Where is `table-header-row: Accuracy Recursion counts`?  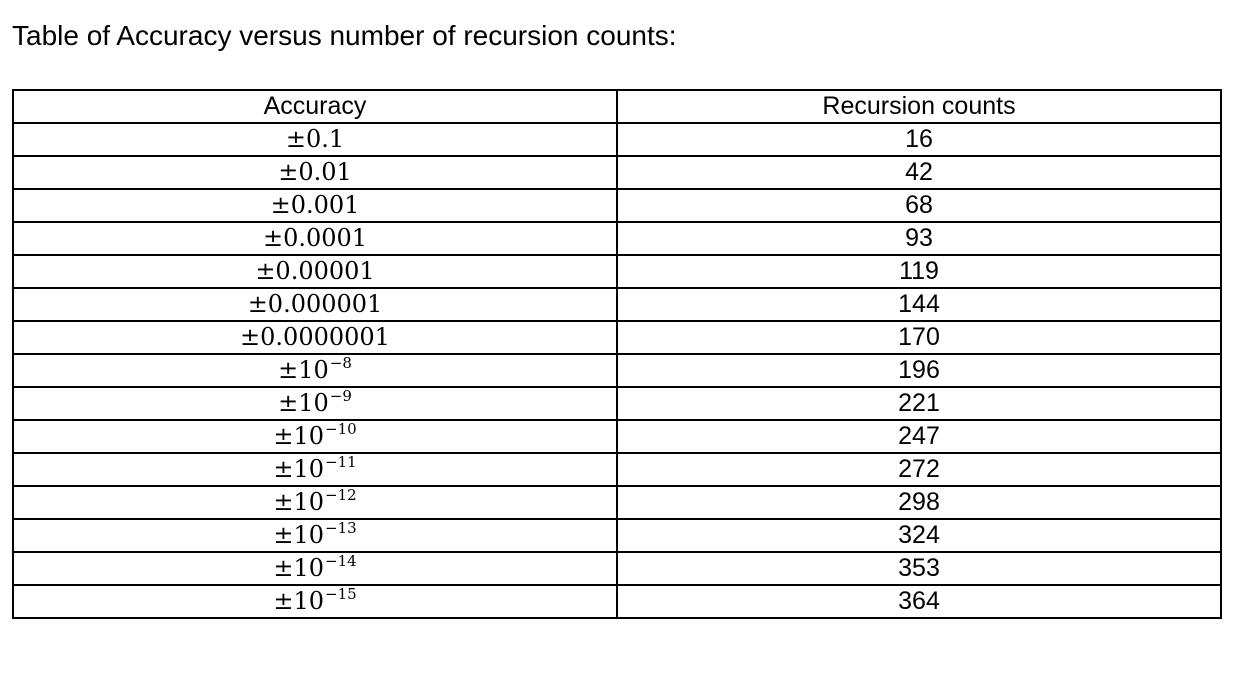
table-header-row: Accuracy Recursion counts is located at coordinates (617, 106).